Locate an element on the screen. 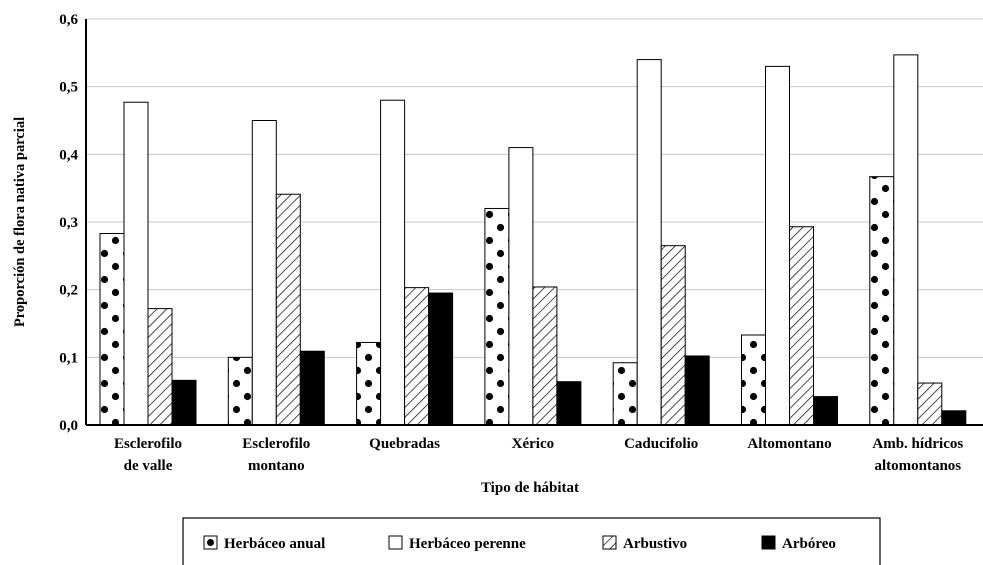 The width and height of the screenshot is (983, 565). y-tick-labels: 0,0 0,1 0,2 0,3 0,4 0,5 0,6 is located at coordinates (68, 223).